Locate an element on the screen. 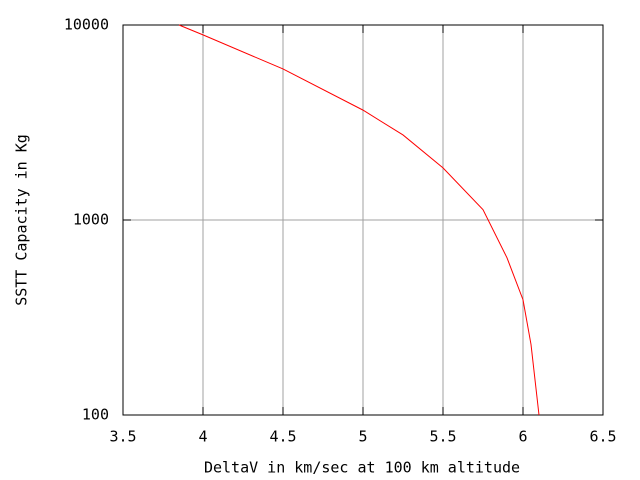 The image size is (640, 480). x-tick-label: 4.5 is located at coordinates (282, 437).